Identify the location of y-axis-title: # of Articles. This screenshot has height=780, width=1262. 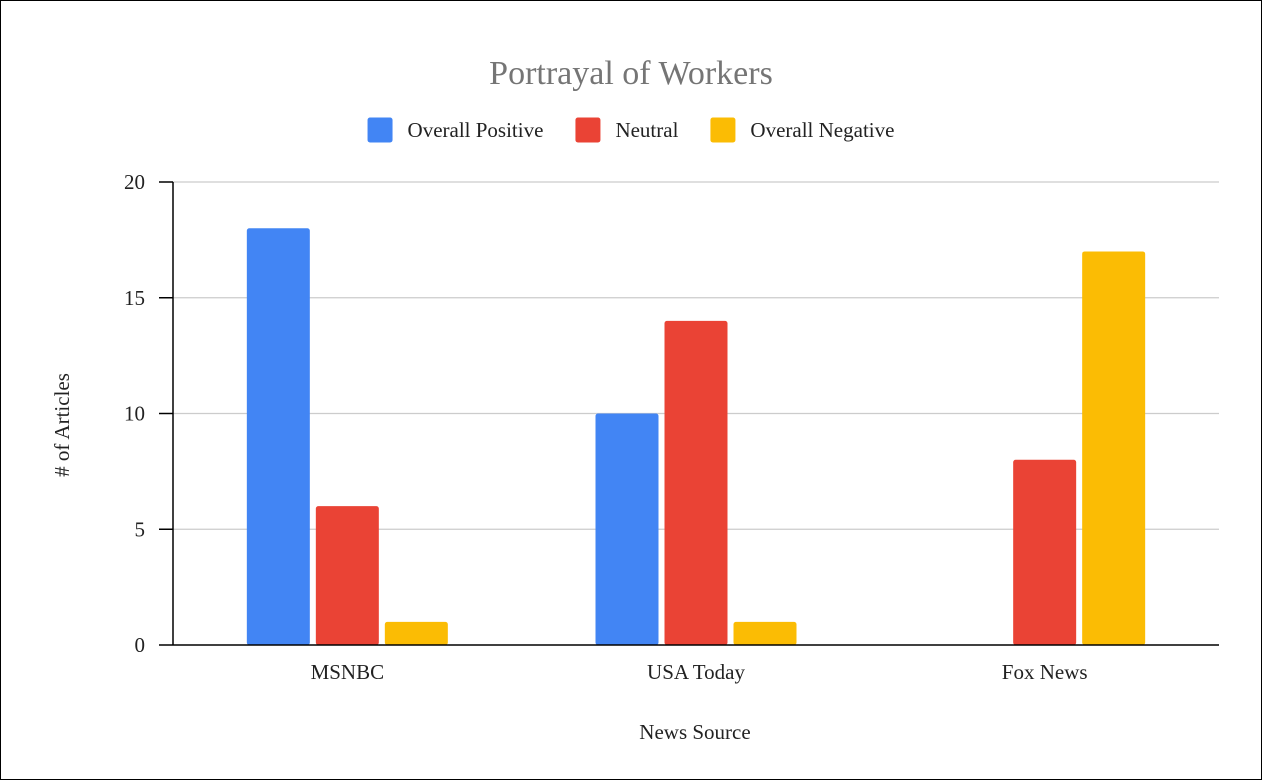
(62, 425).